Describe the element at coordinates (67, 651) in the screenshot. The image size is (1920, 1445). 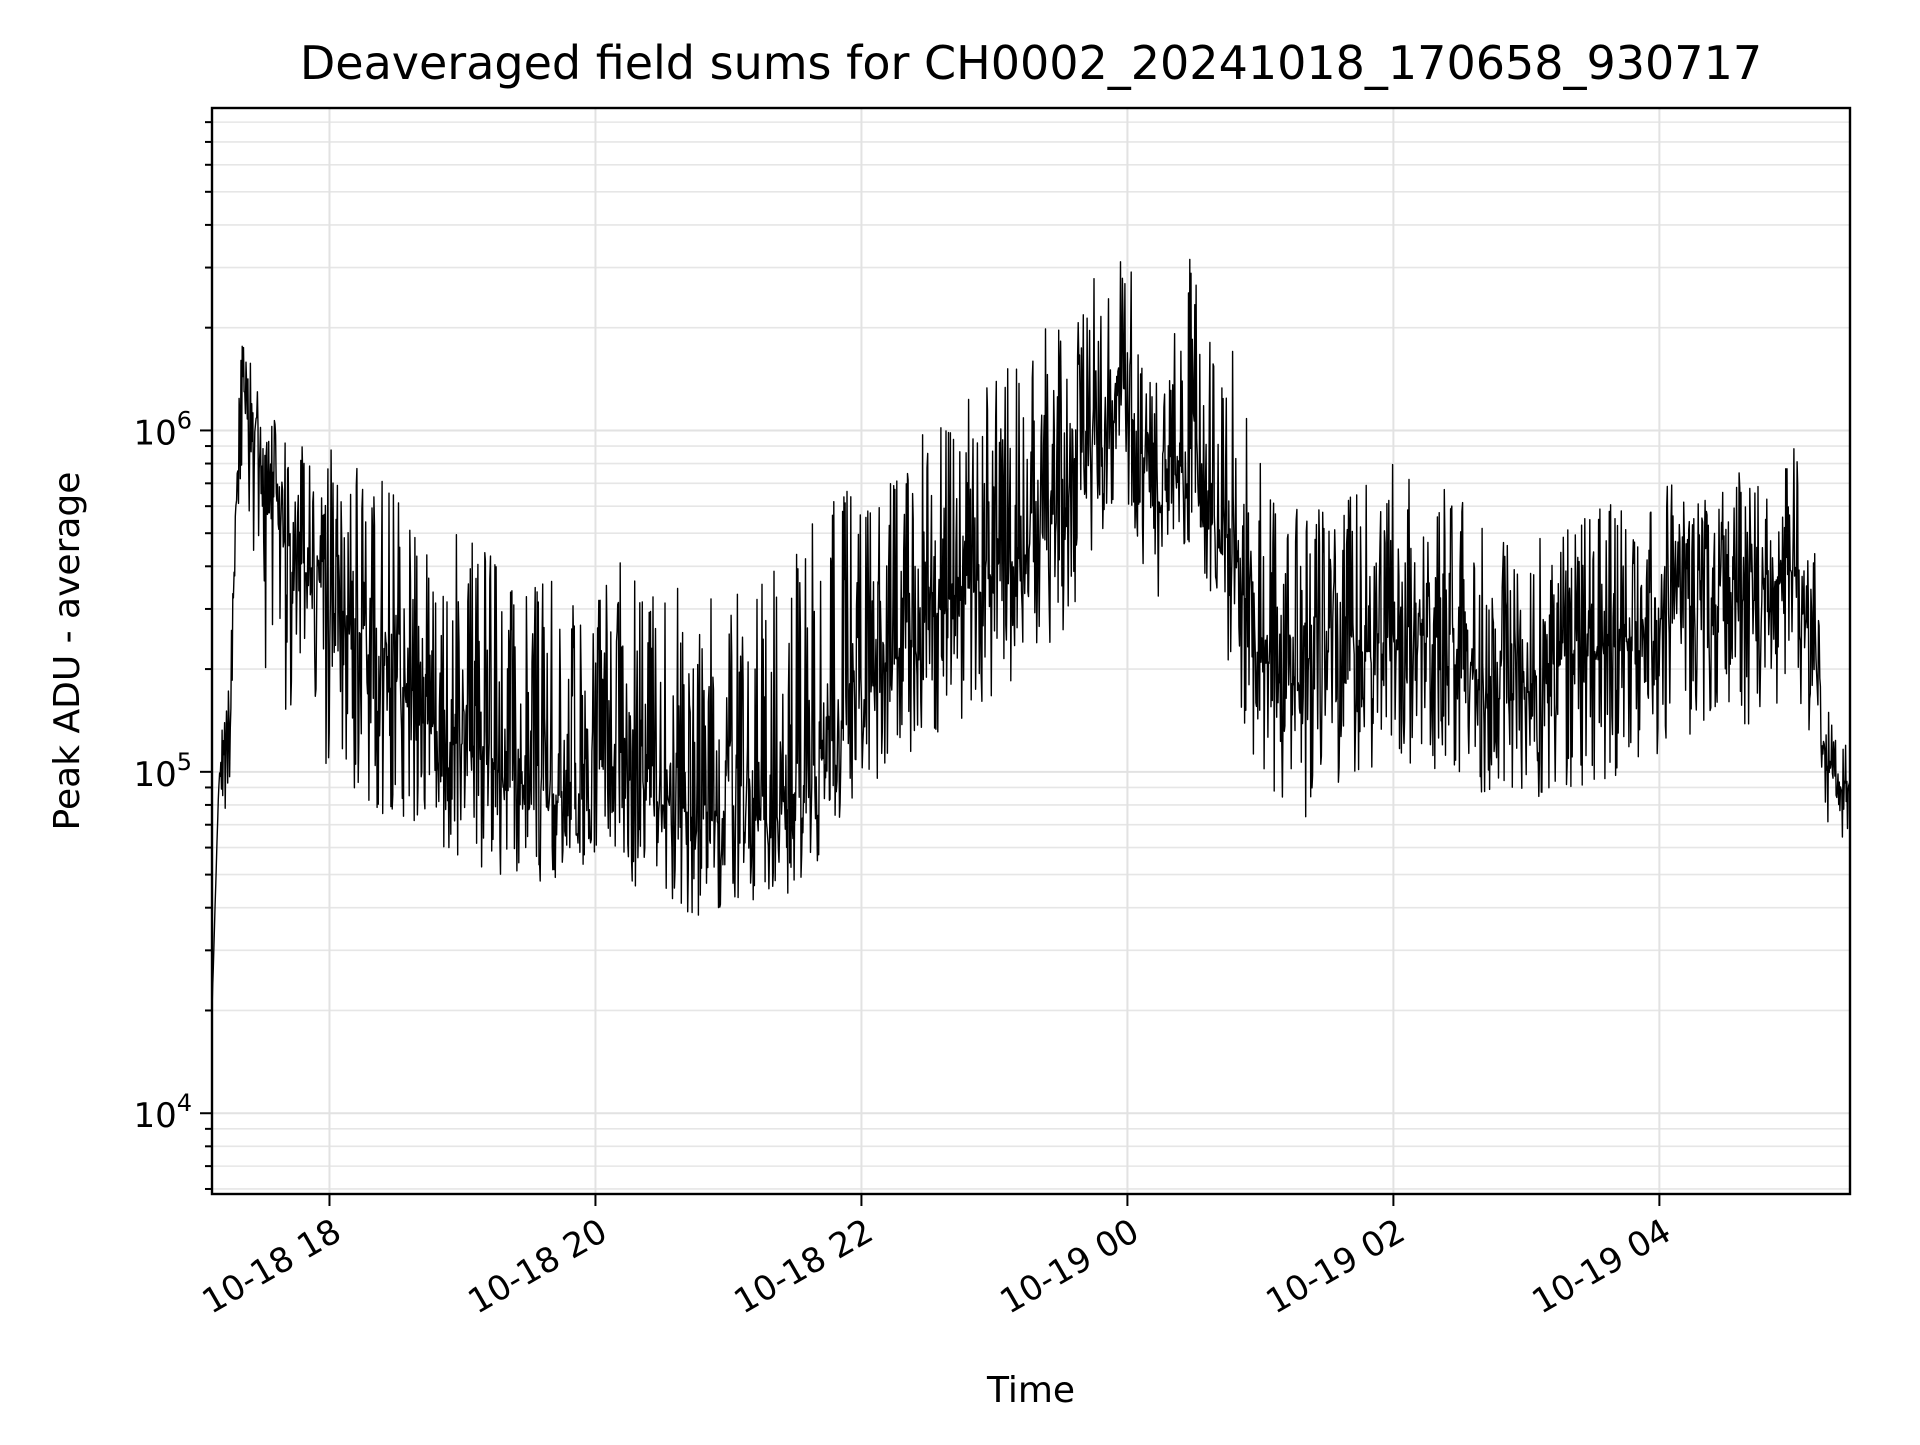
I see `y-axis-label: Peak ADU - average` at that location.